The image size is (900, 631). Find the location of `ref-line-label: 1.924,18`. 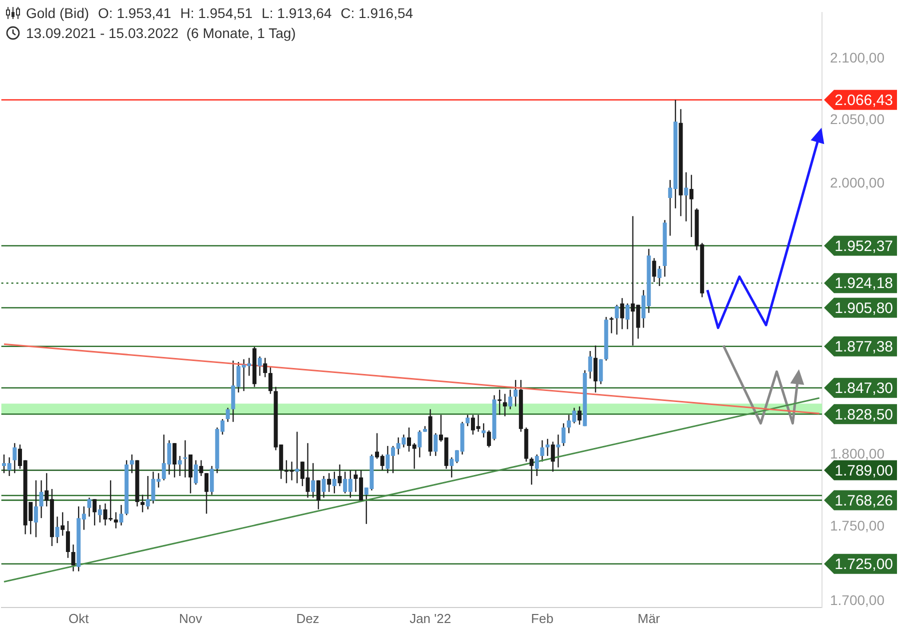

ref-line-label: 1.924,18 is located at coordinates (863, 283).